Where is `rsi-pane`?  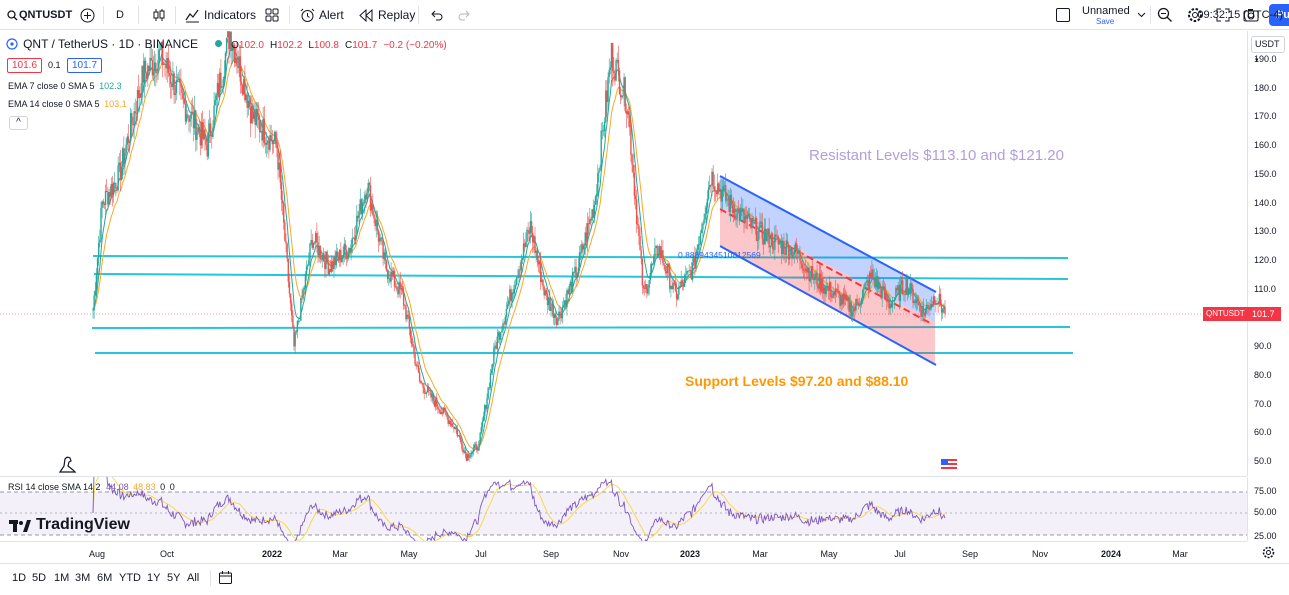 rsi-pane is located at coordinates (623, 509).